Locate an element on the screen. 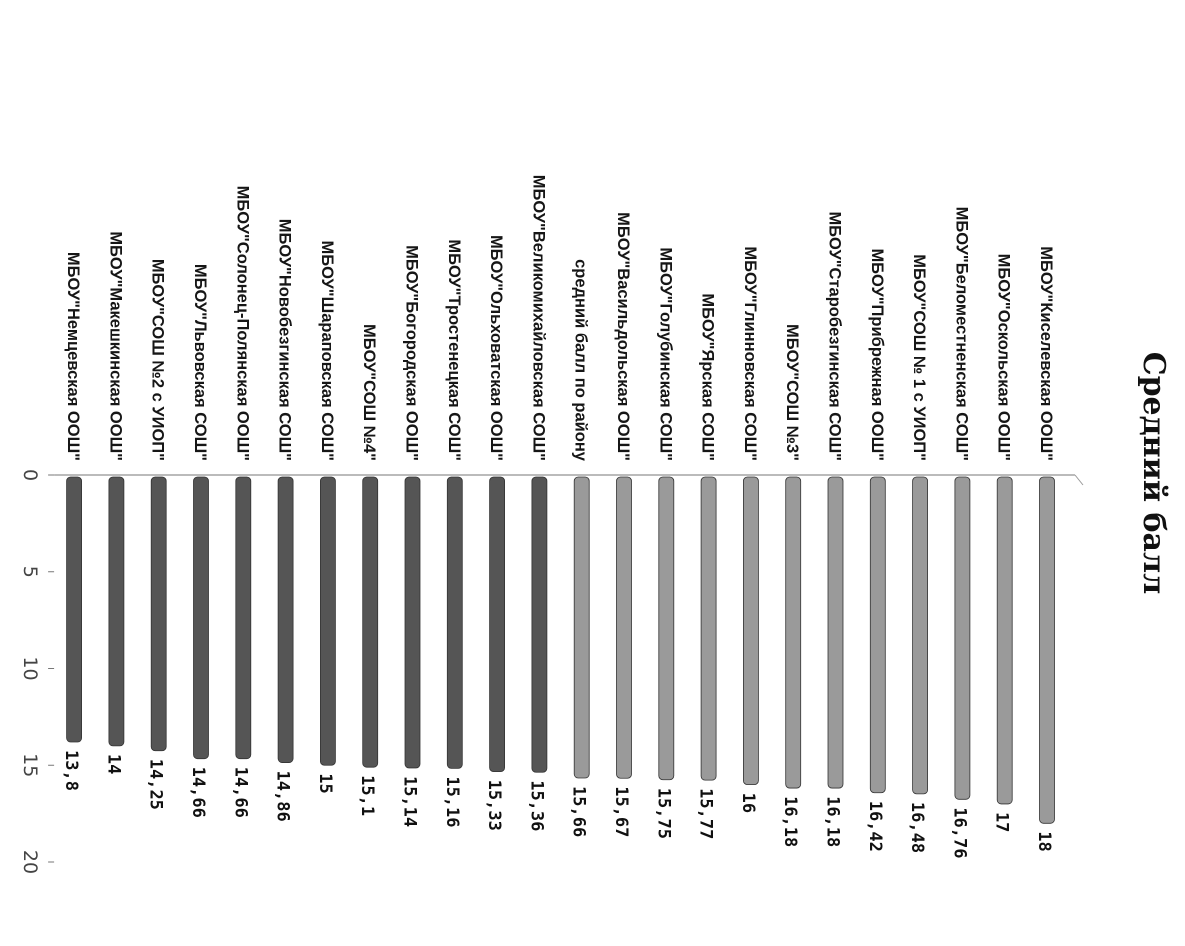 This screenshot has width=1185, height=946. data-label: 15,67 is located at coordinates (621, 811).